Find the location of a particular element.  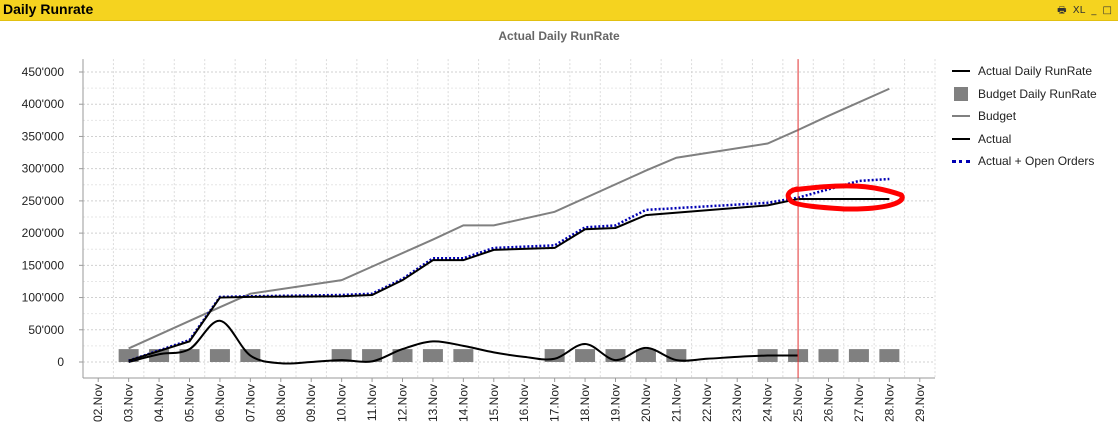

print-icon: 🖶 is located at coordinates (1062, 10).